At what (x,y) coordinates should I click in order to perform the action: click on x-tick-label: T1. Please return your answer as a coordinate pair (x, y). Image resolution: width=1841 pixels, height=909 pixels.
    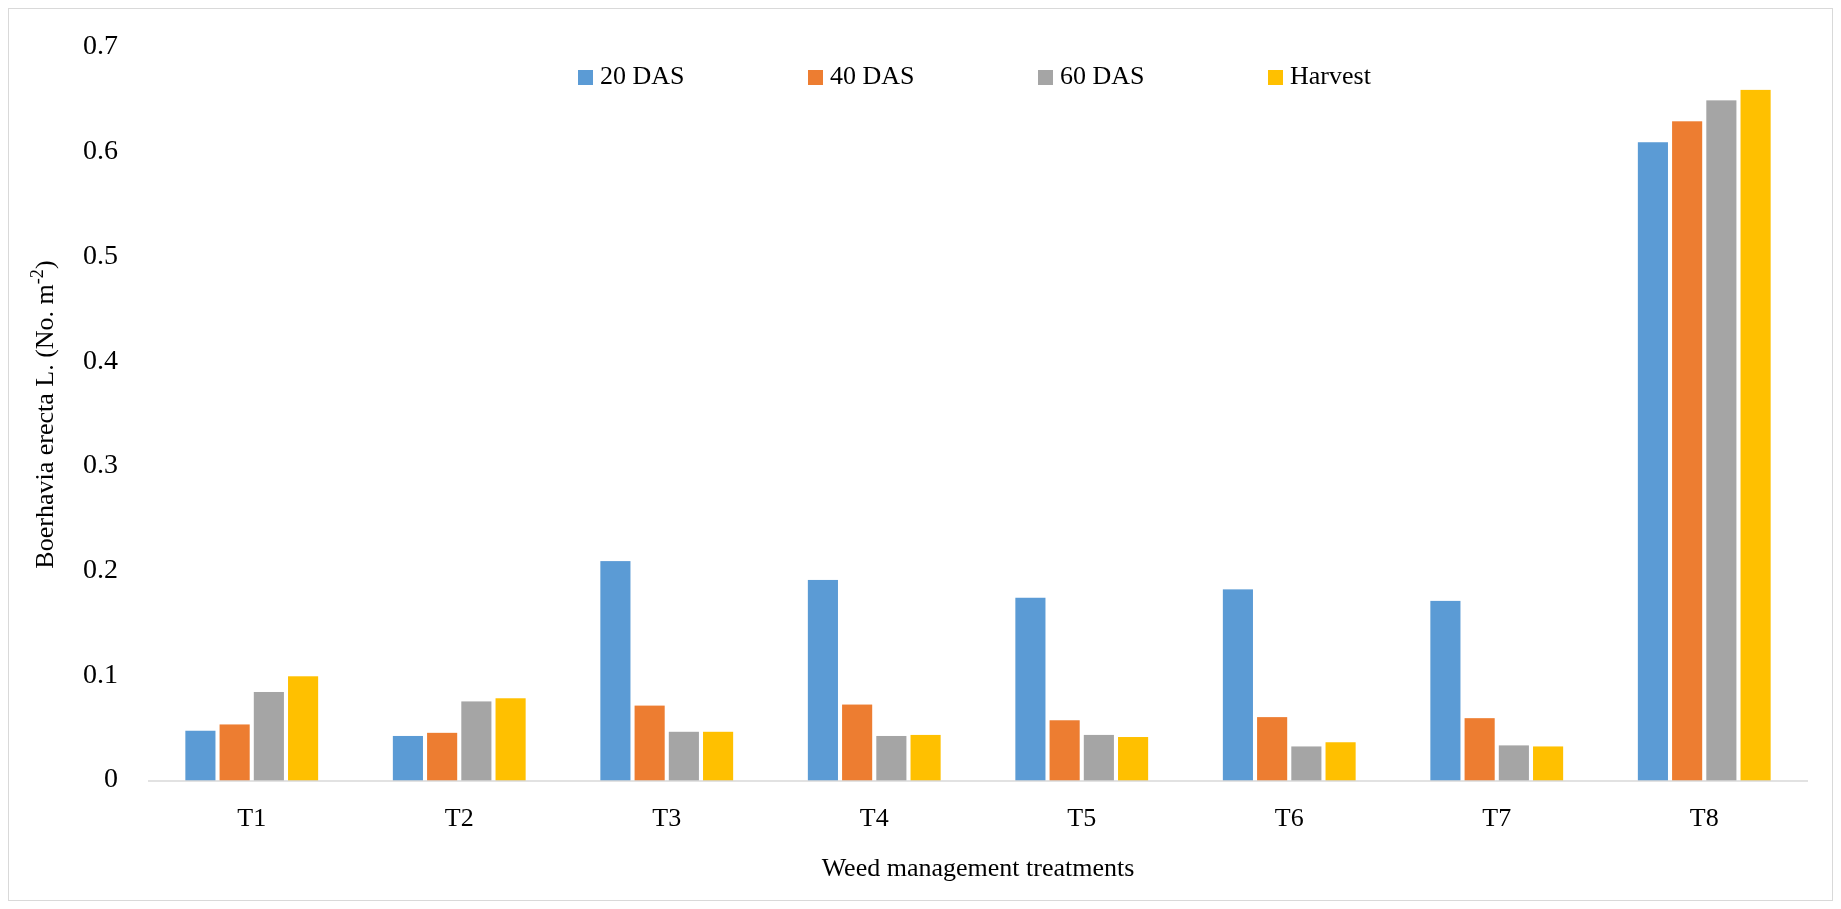
    Looking at the image, I should click on (252, 817).